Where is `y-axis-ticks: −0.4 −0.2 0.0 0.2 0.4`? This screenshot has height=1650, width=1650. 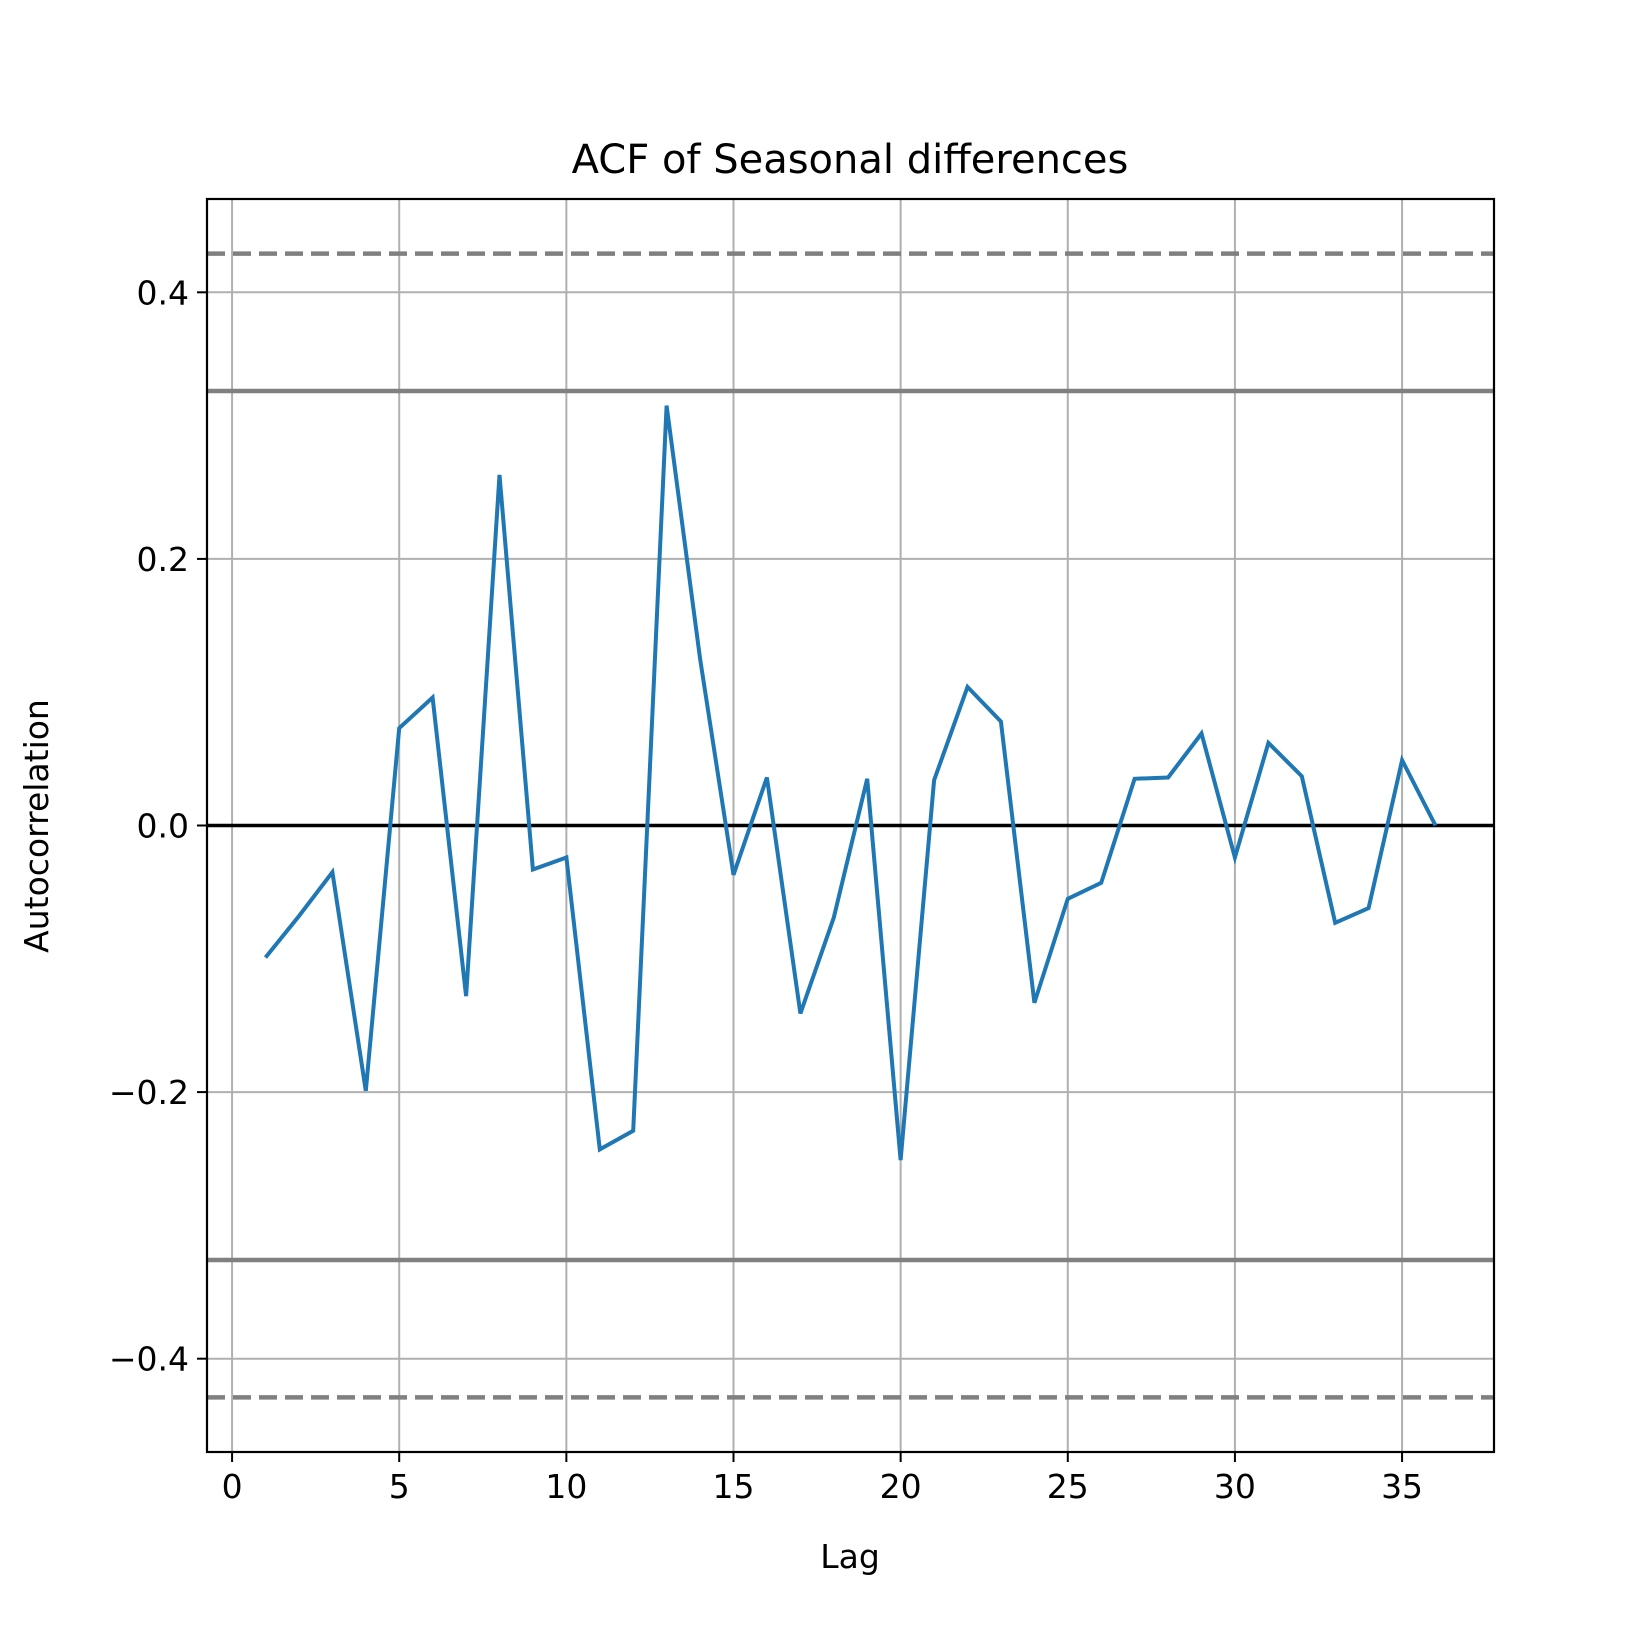 y-axis-ticks: −0.4 −0.2 0.0 0.2 0.4 is located at coordinates (158, 826).